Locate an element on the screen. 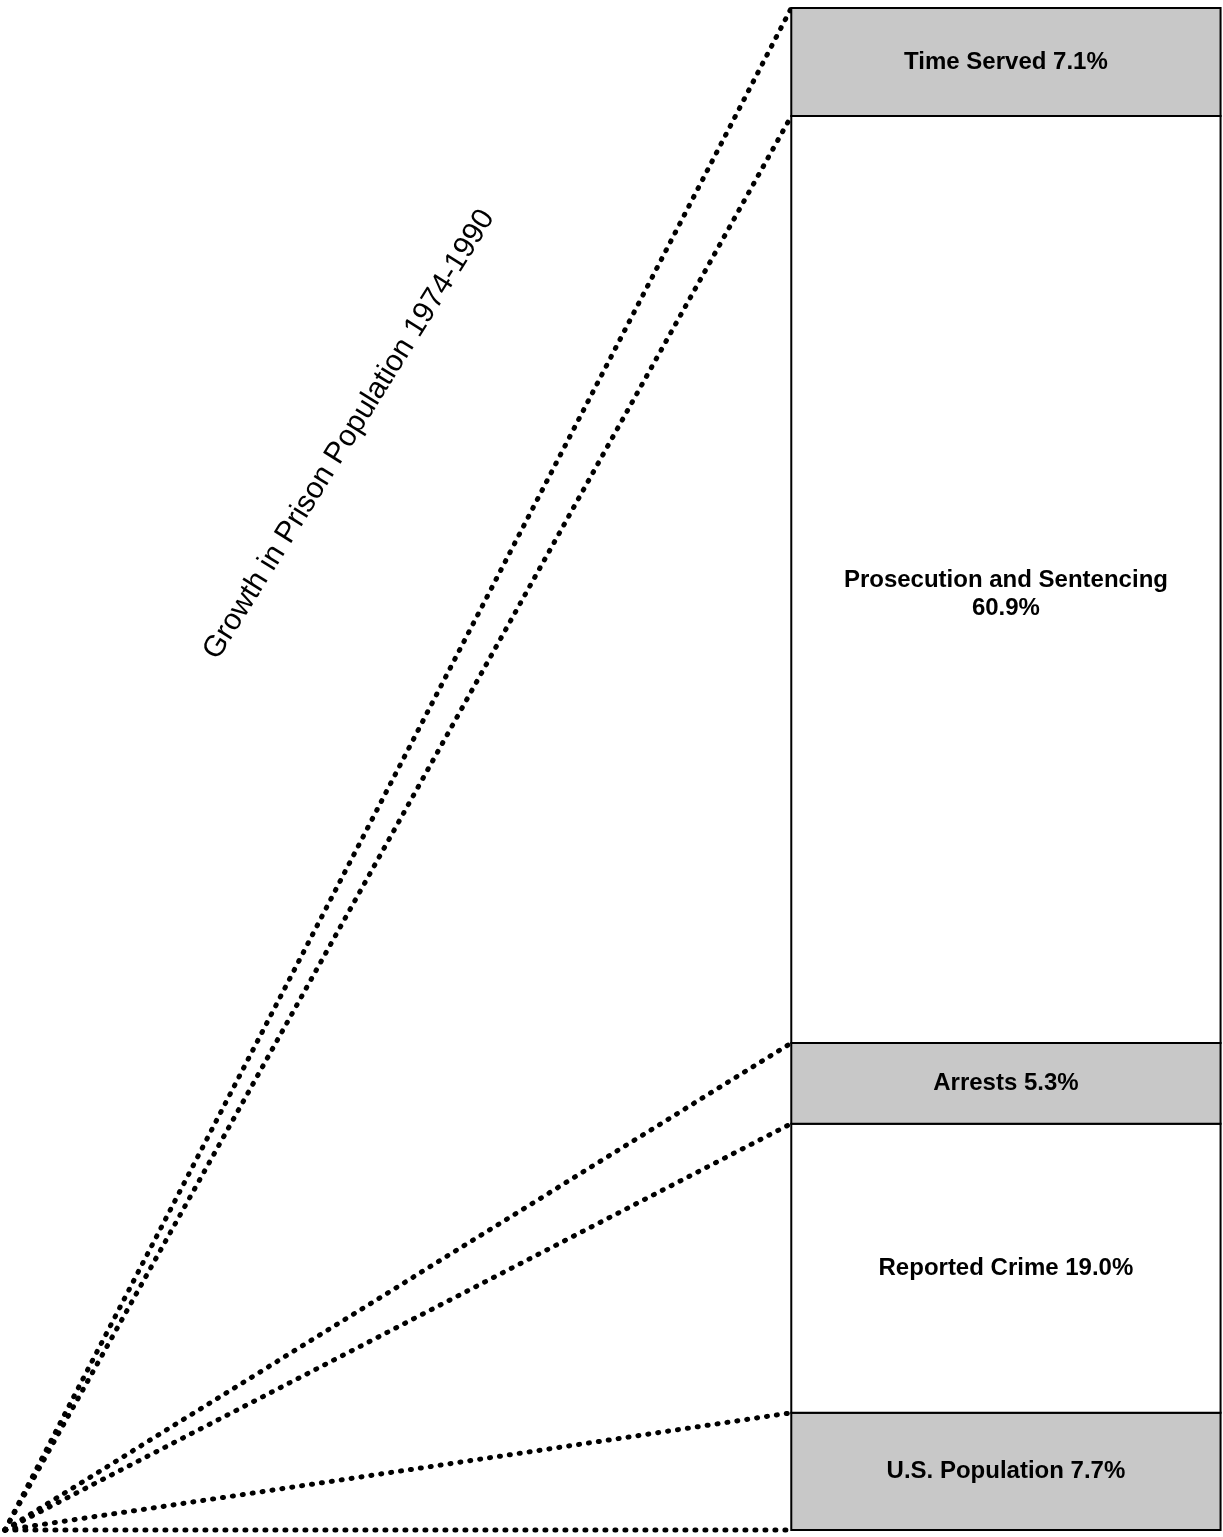 The height and width of the screenshot is (1537, 1223). series-label: Prosecution and Sentencing is located at coordinates (1005, 578).